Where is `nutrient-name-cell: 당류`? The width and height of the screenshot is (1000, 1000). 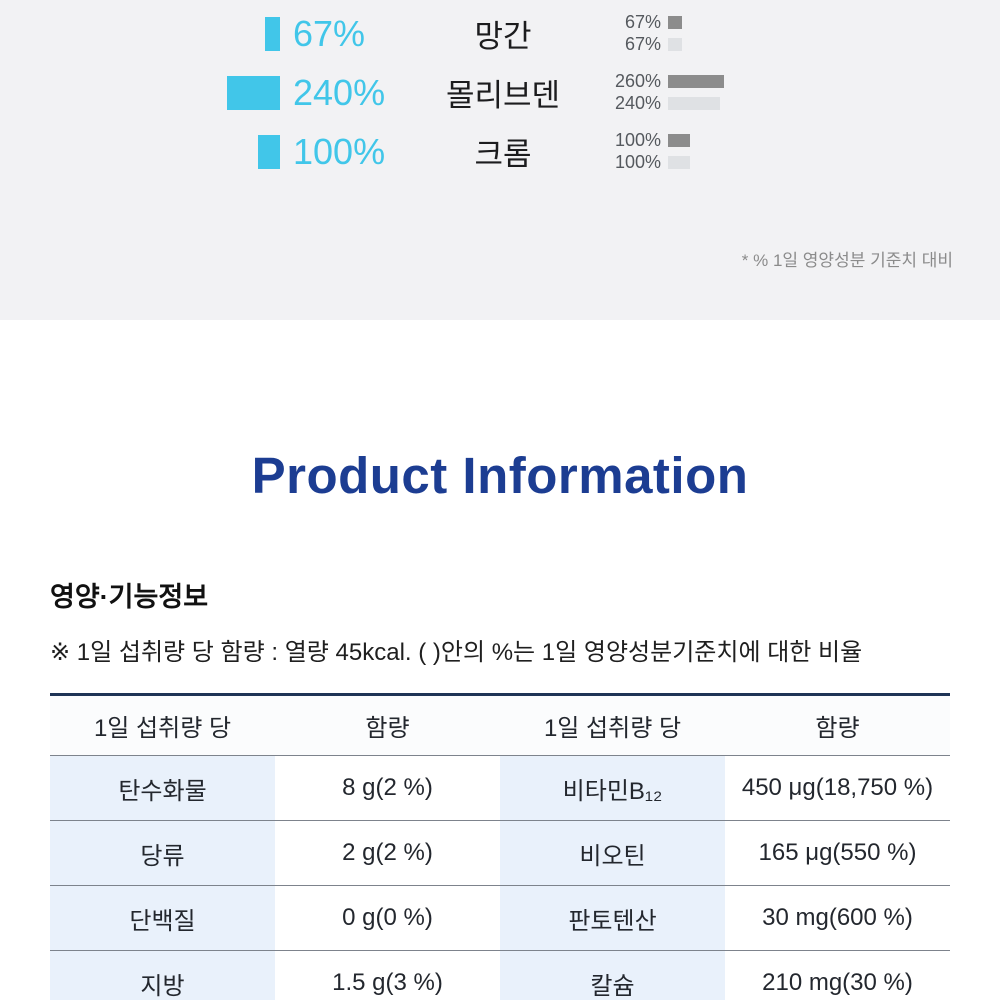
nutrient-name-cell: 당류 is located at coordinates (162, 853).